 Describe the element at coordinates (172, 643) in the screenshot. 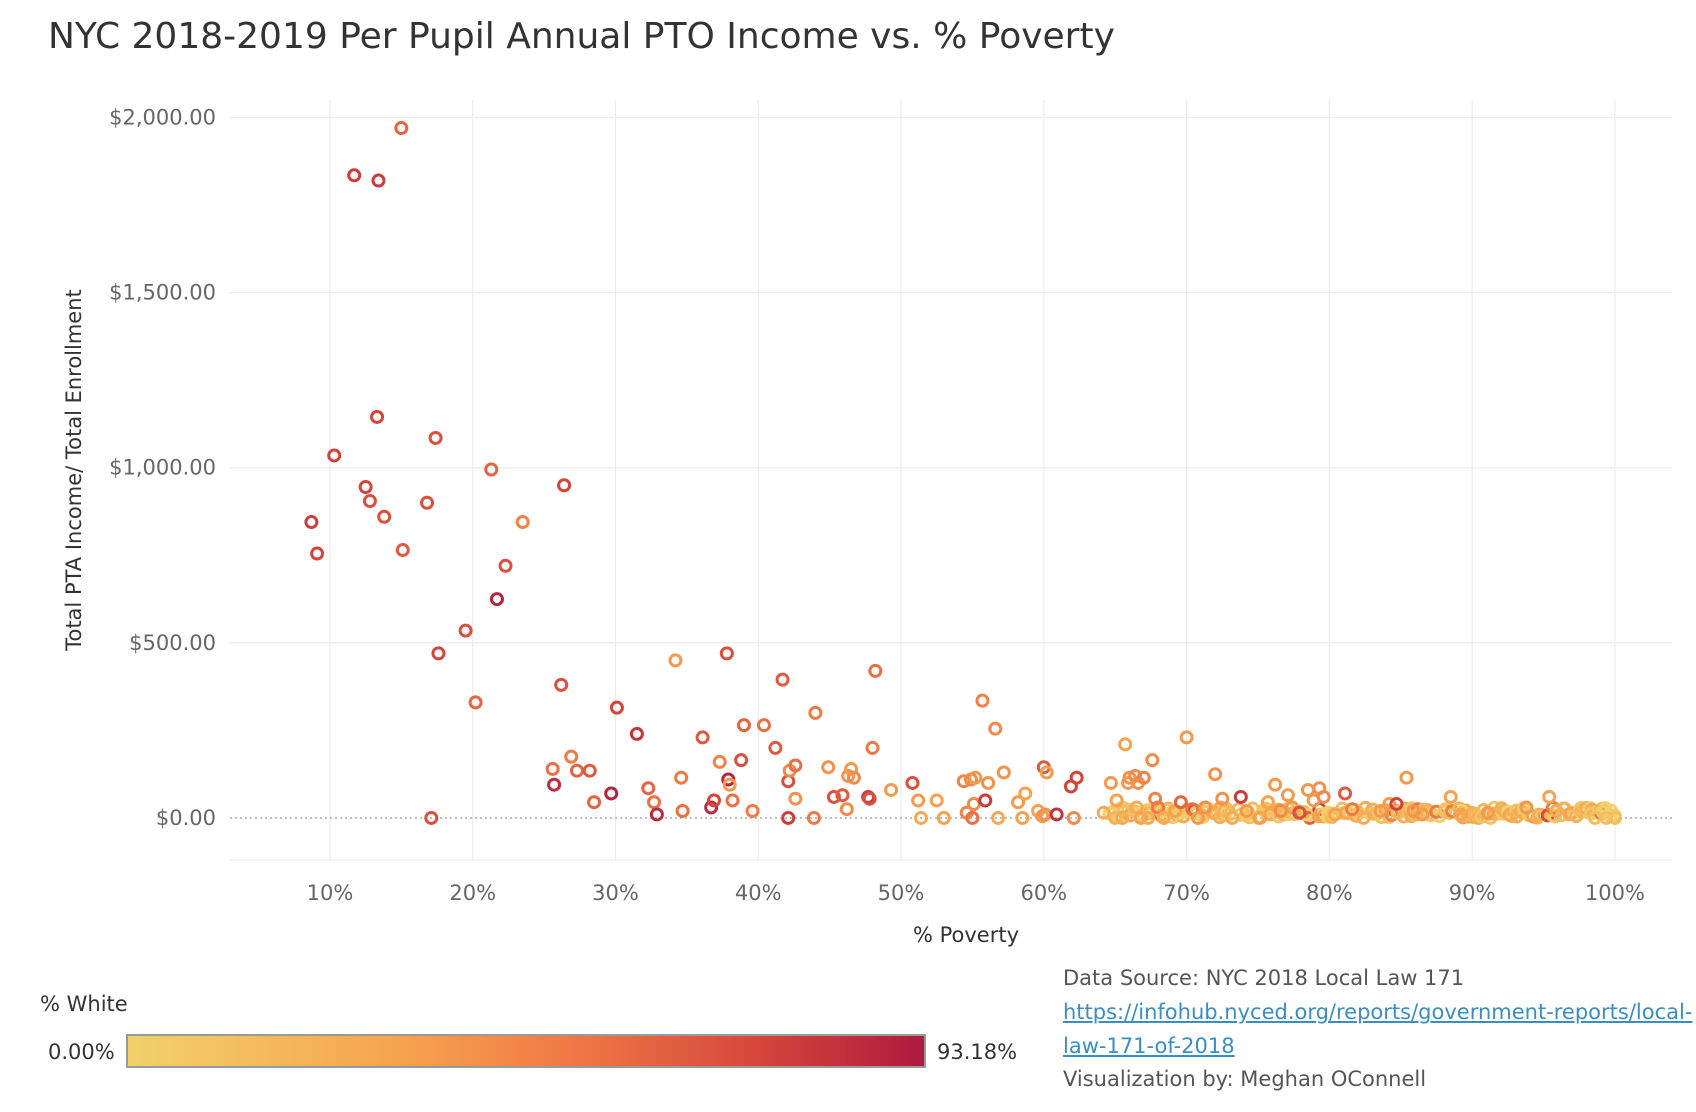

I see `y-tick-label: $500.00` at that location.